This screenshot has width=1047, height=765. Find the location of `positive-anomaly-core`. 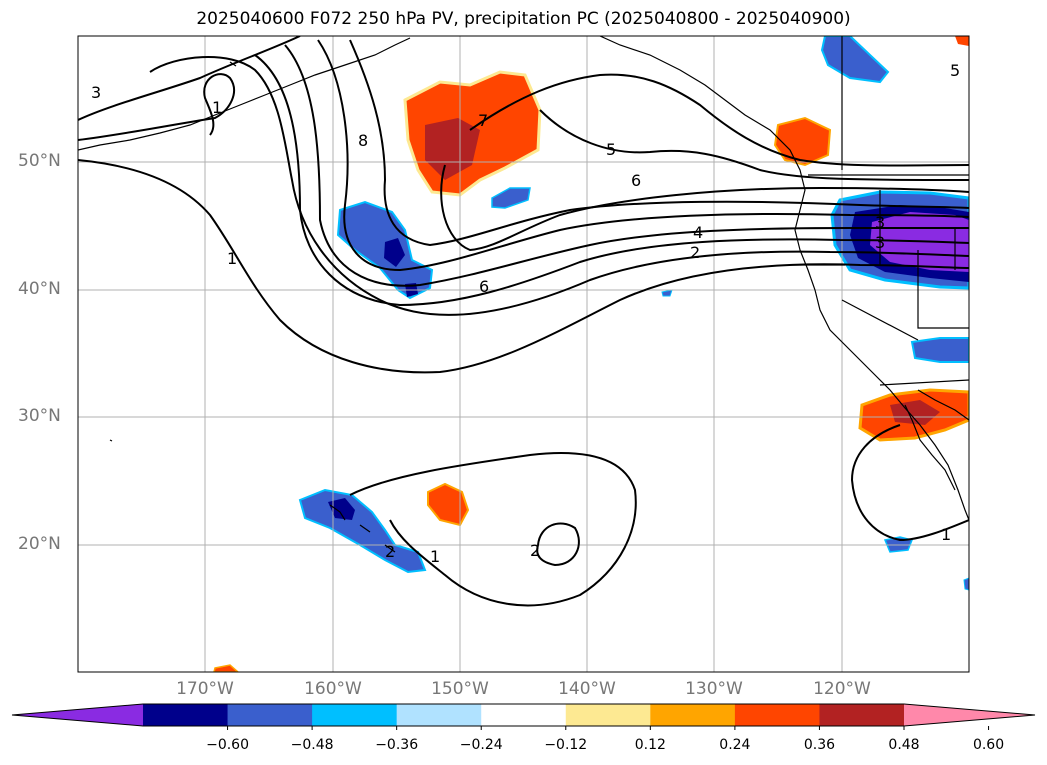

positive-anomaly-core is located at coordinates (452, 149).